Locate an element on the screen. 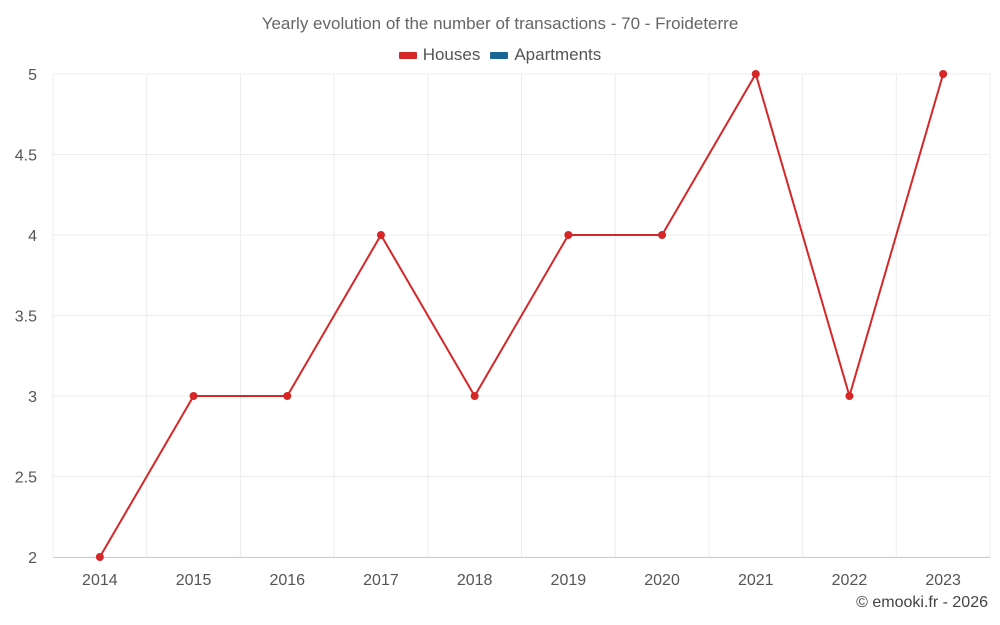 This screenshot has height=625, width=1000. legend-swatch-houses is located at coordinates (407, 55).